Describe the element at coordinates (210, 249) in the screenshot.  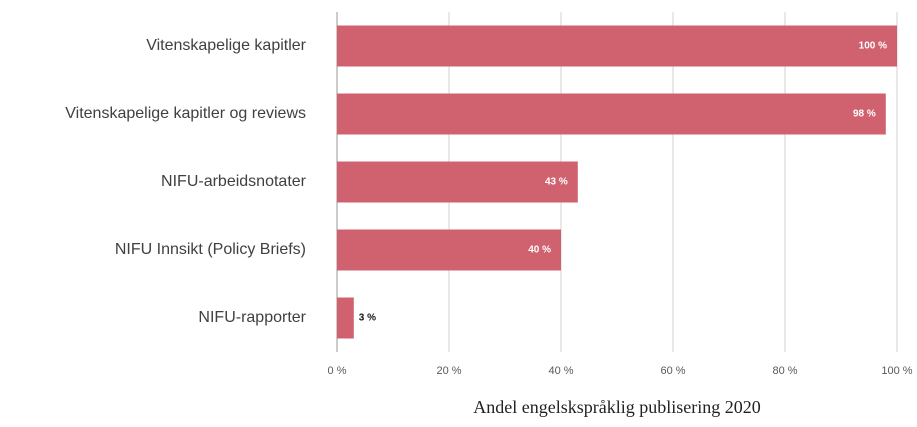
I see `y-tick-label: NIFU Innsikt (Policy Briefs)` at that location.